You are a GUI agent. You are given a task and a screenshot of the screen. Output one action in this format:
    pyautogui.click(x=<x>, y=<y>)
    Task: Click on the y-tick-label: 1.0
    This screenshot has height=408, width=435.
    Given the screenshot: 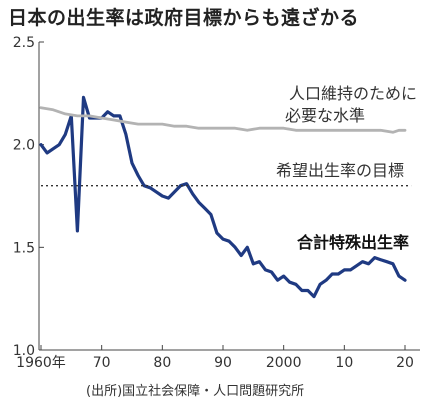 What is the action you would take?
    pyautogui.click(x=24, y=351)
    